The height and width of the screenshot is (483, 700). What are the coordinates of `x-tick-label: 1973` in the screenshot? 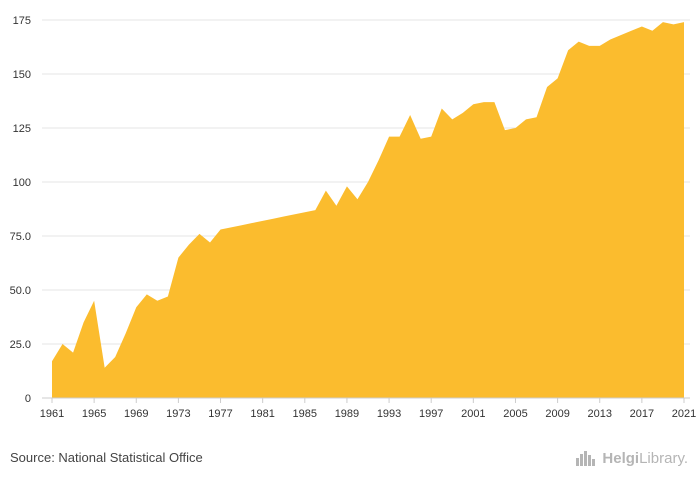 It's located at (178, 414).